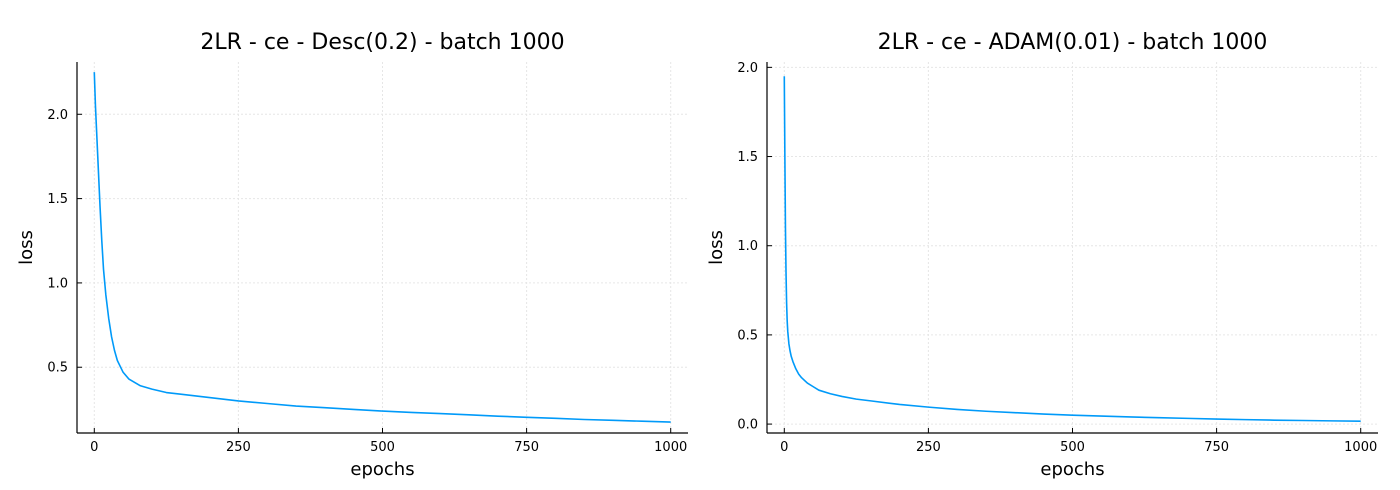 The image size is (1400, 490). What do you see at coordinates (382, 42) in the screenshot?
I see `chart-title: 2LR - ce - Desc(0.2) - batch 1000` at bounding box center [382, 42].